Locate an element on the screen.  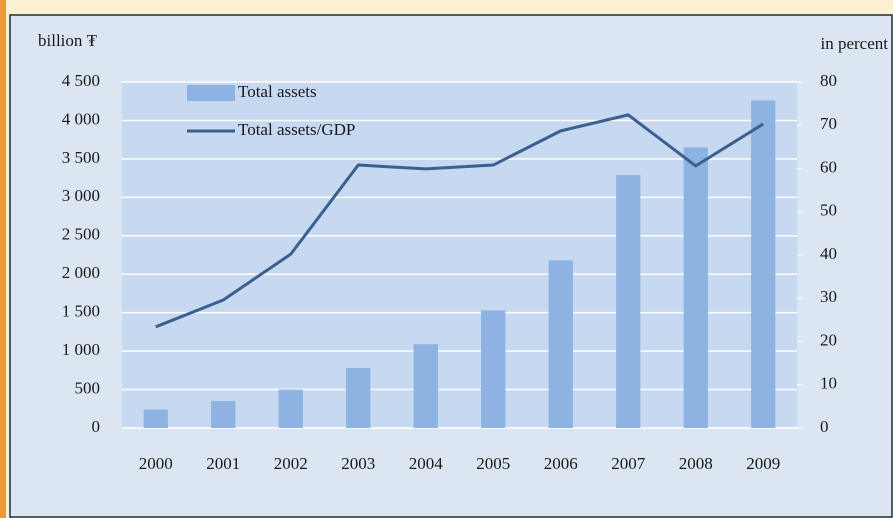
y2-tick-label: 30 is located at coordinates (828, 296).